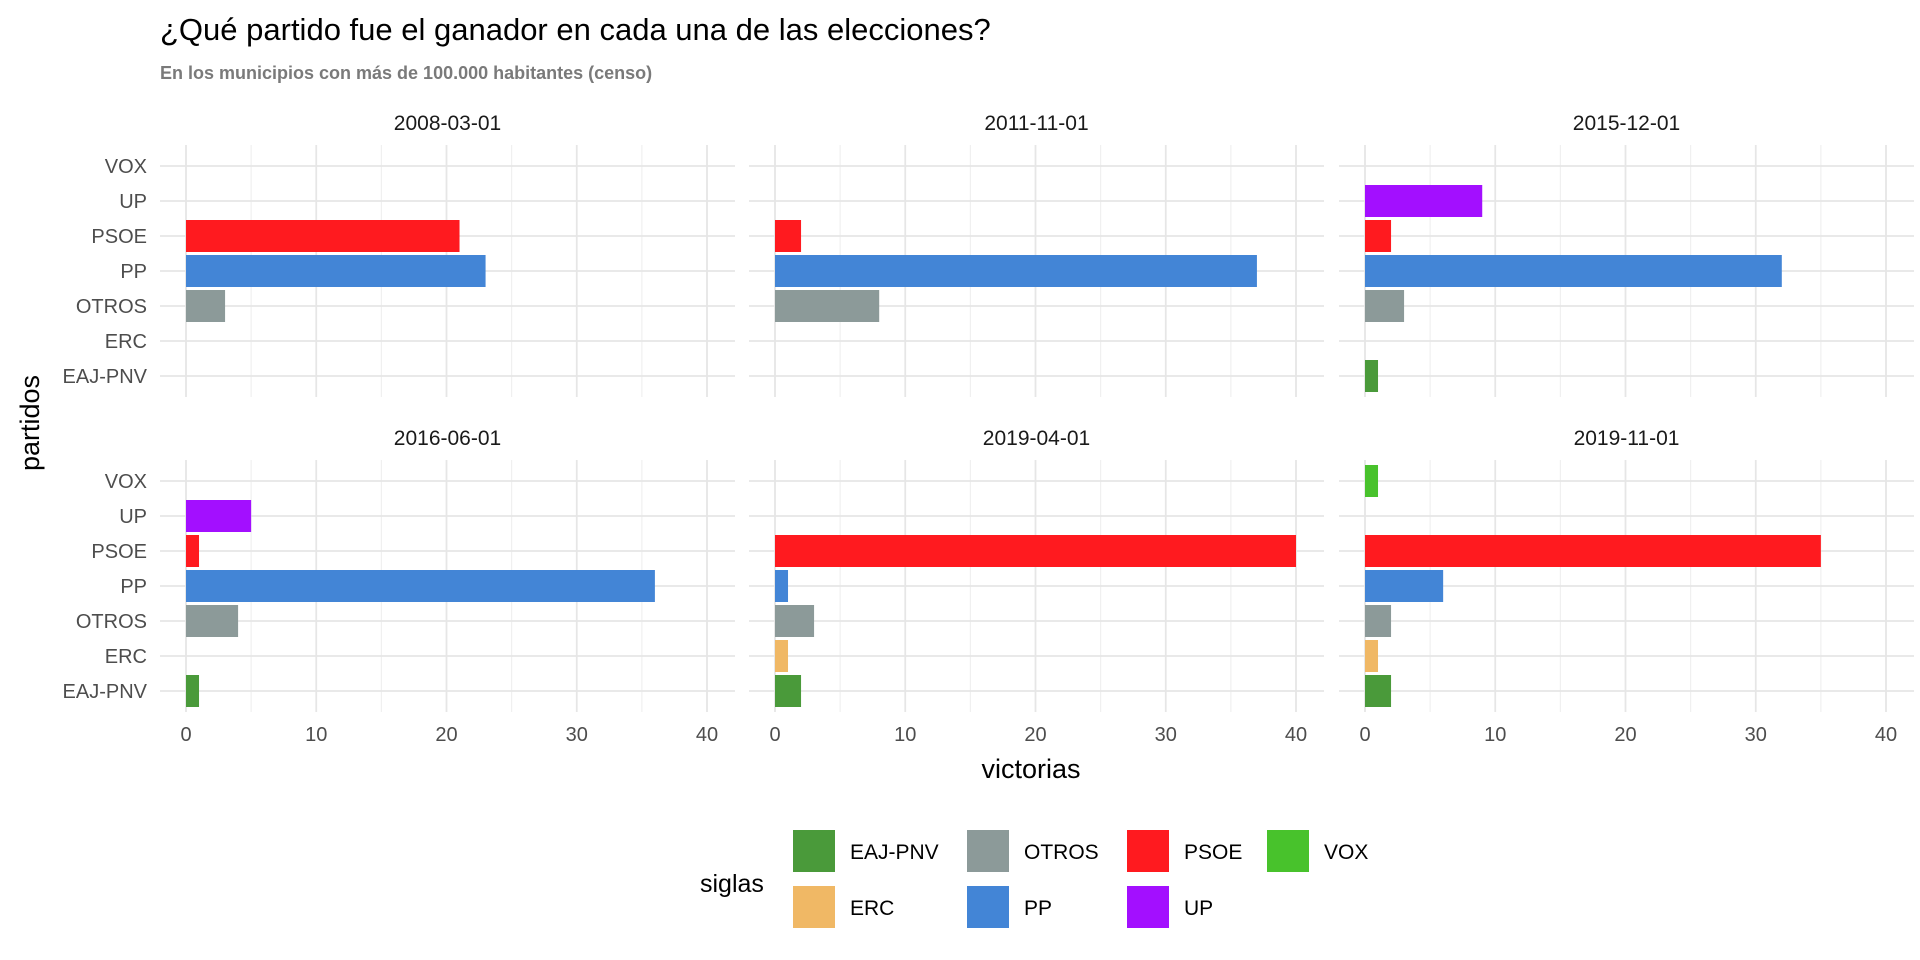 This screenshot has height=960, width=1920. What do you see at coordinates (1317, 851) in the screenshot?
I see `legend-item: VOX` at bounding box center [1317, 851].